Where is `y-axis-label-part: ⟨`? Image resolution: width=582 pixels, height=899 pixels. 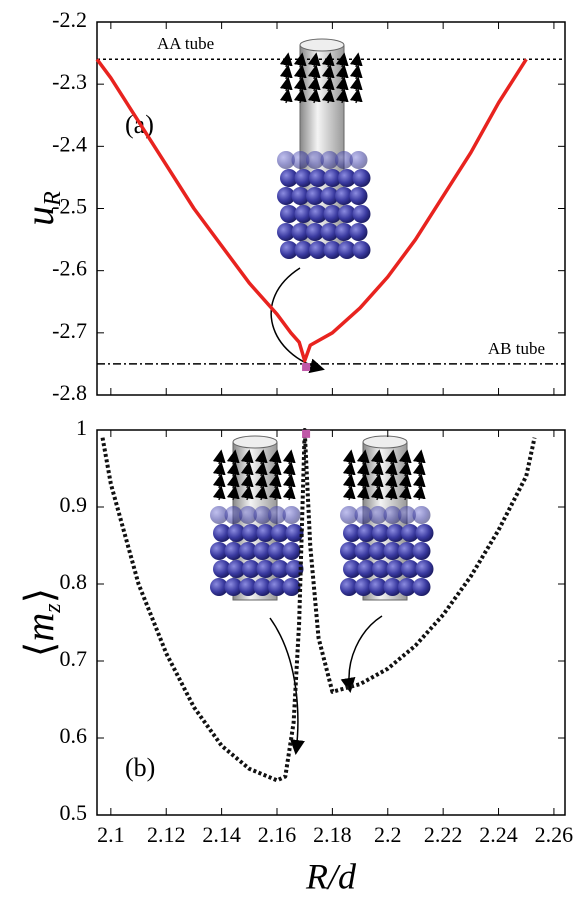 y-axis-label-part: ⟨ is located at coordinates (39, 650).